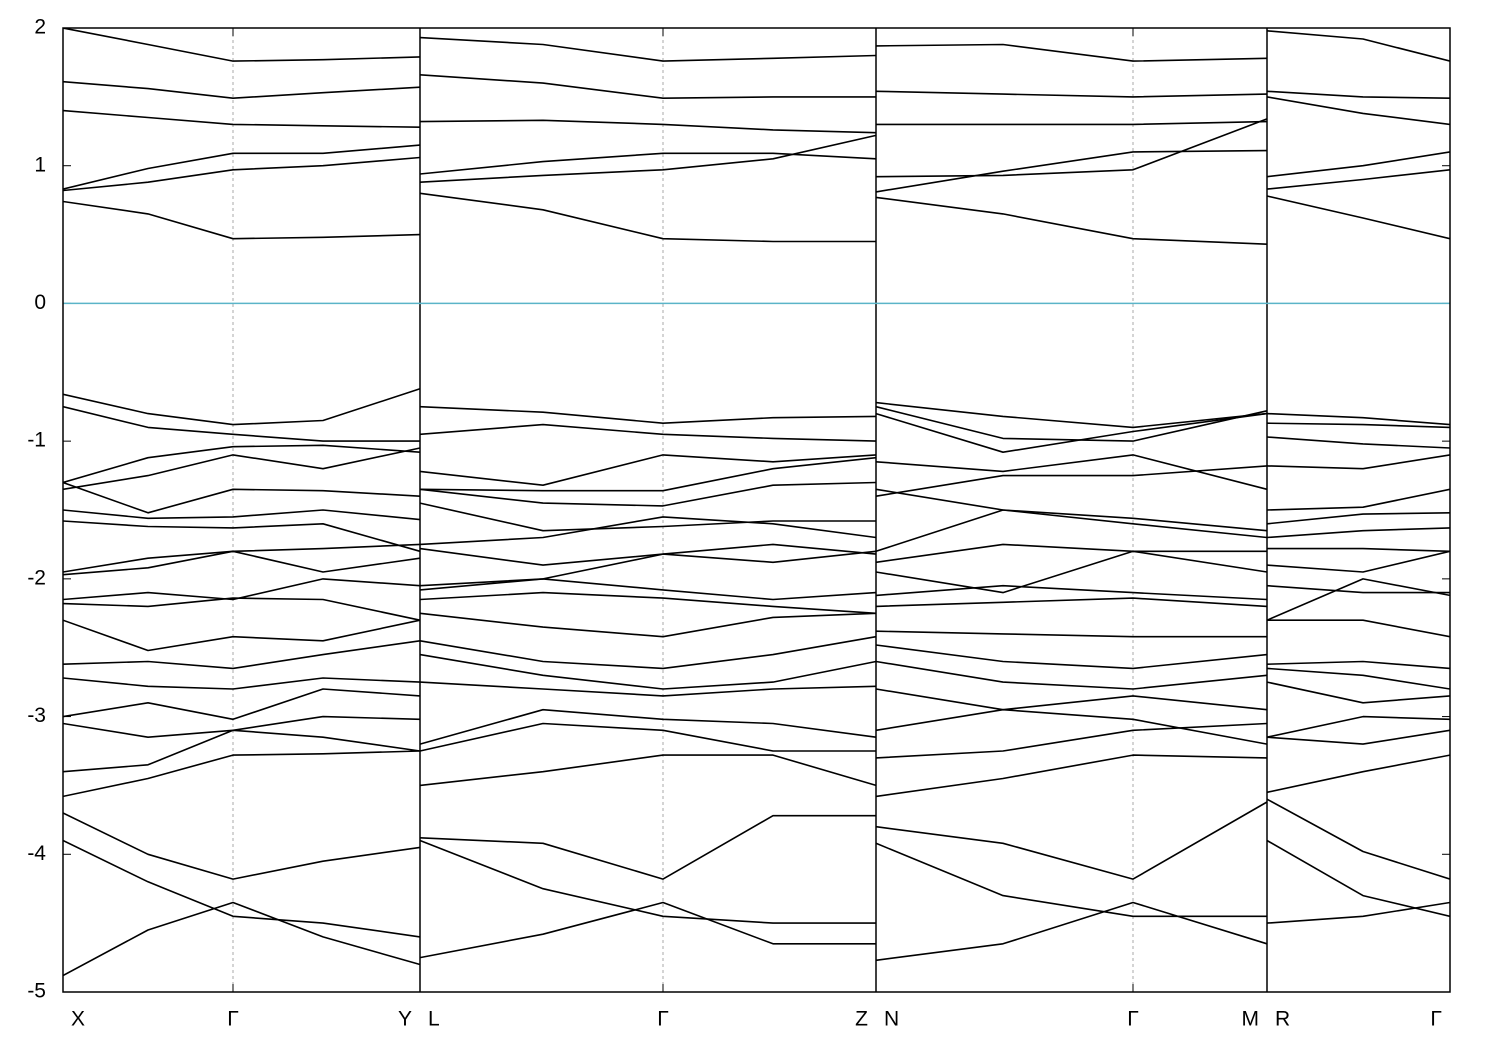  Describe the element at coordinates (1282, 1019) in the screenshot. I see `x-tick-label: R` at that location.